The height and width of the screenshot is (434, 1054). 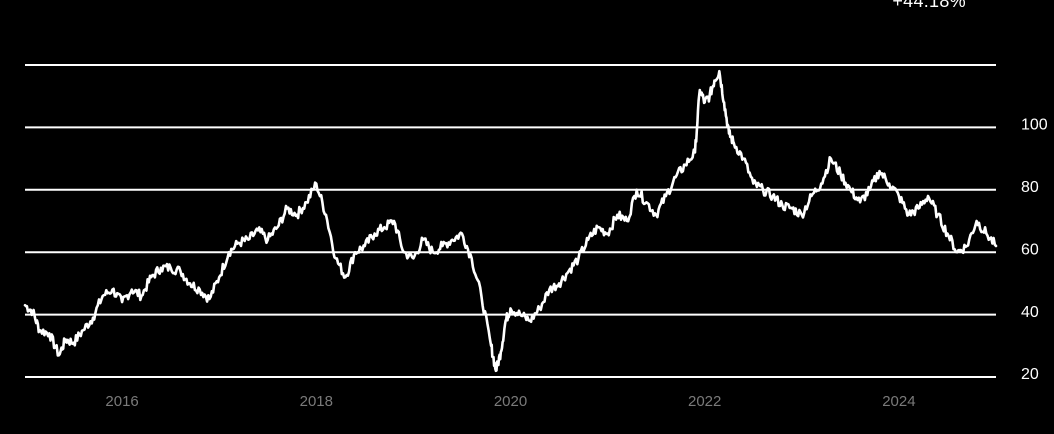 I want to click on x-tick-label: 2024, so click(x=898, y=401).